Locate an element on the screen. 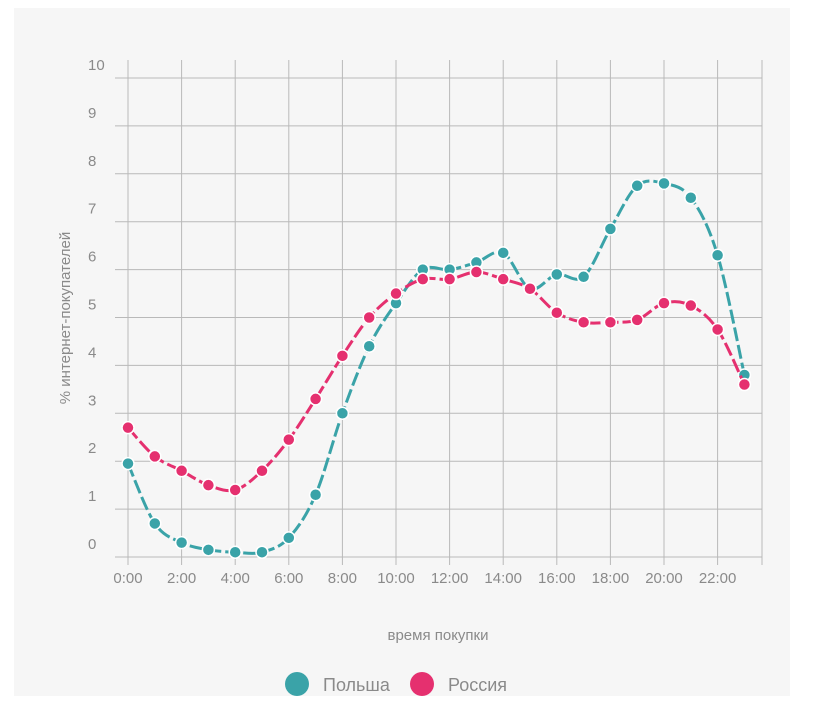  y-tick-label: 6 is located at coordinates (92, 257).